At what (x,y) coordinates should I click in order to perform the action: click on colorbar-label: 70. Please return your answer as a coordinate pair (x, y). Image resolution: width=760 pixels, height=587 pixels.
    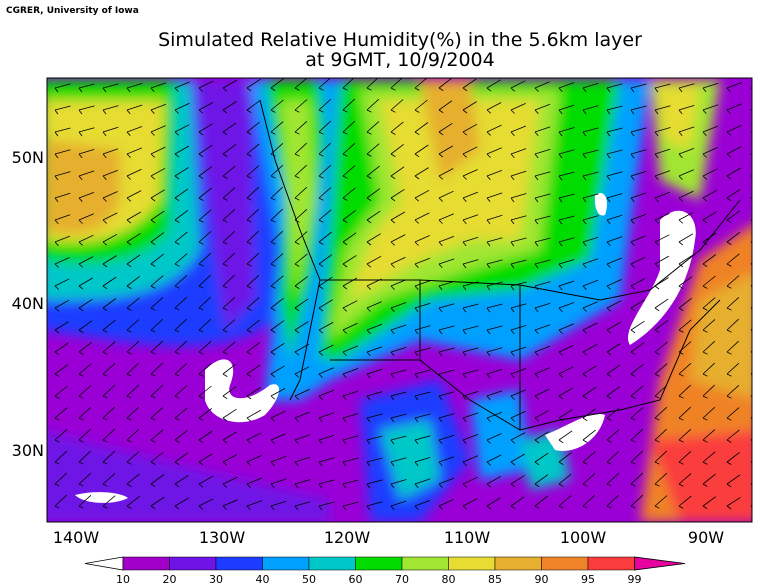
    Looking at the image, I should click on (402, 579).